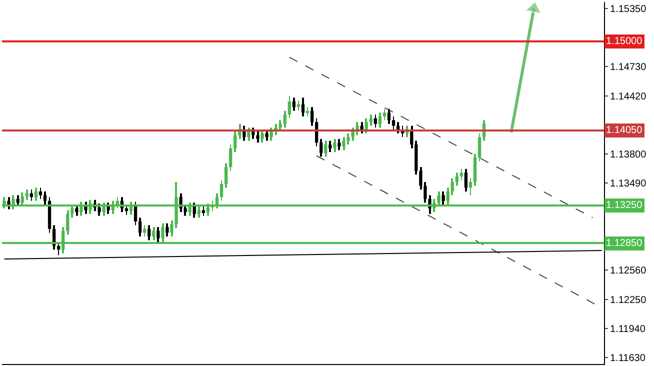 This screenshot has width=654, height=366. I want to click on y-tick-label: 1.13490, so click(628, 184).